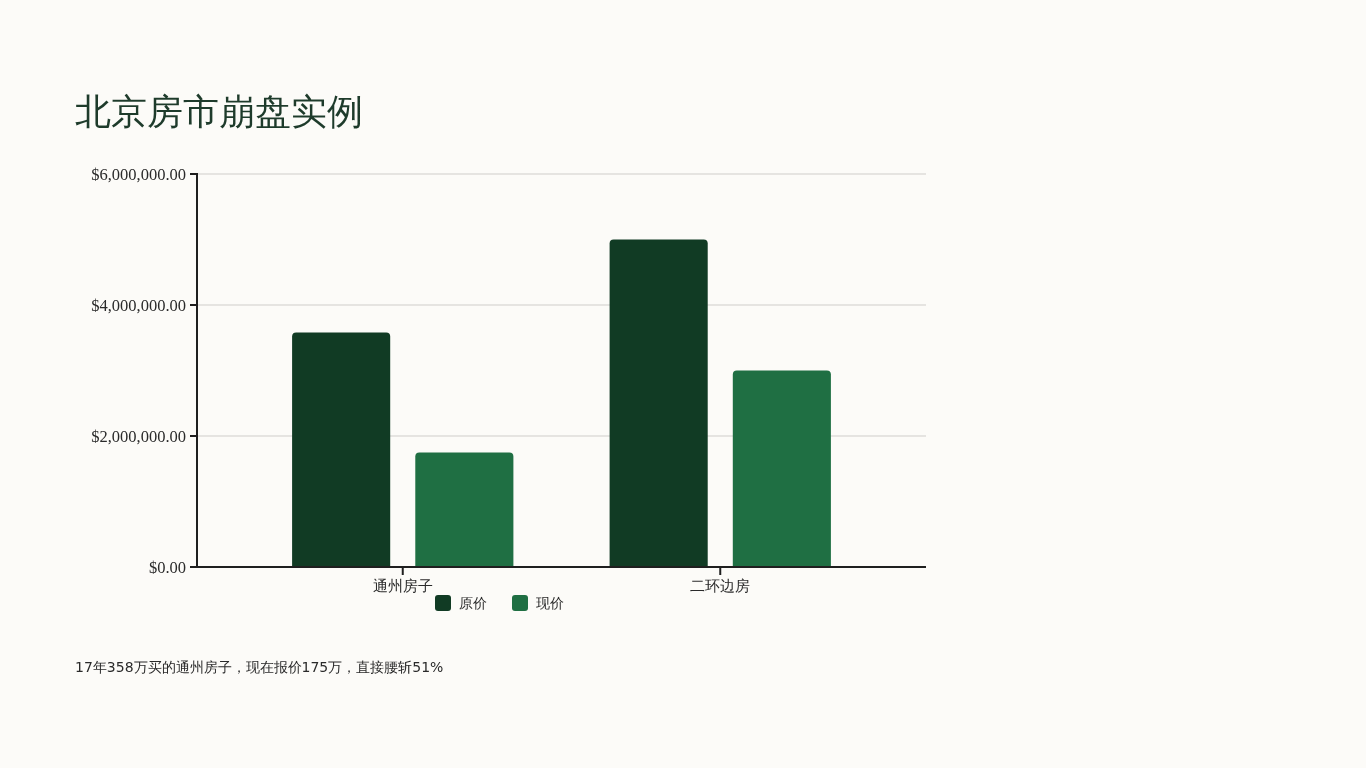 This screenshot has height=768, width=1366. Describe the element at coordinates (219, 111) in the screenshot. I see `title: 北京房市崩盘实例` at that location.